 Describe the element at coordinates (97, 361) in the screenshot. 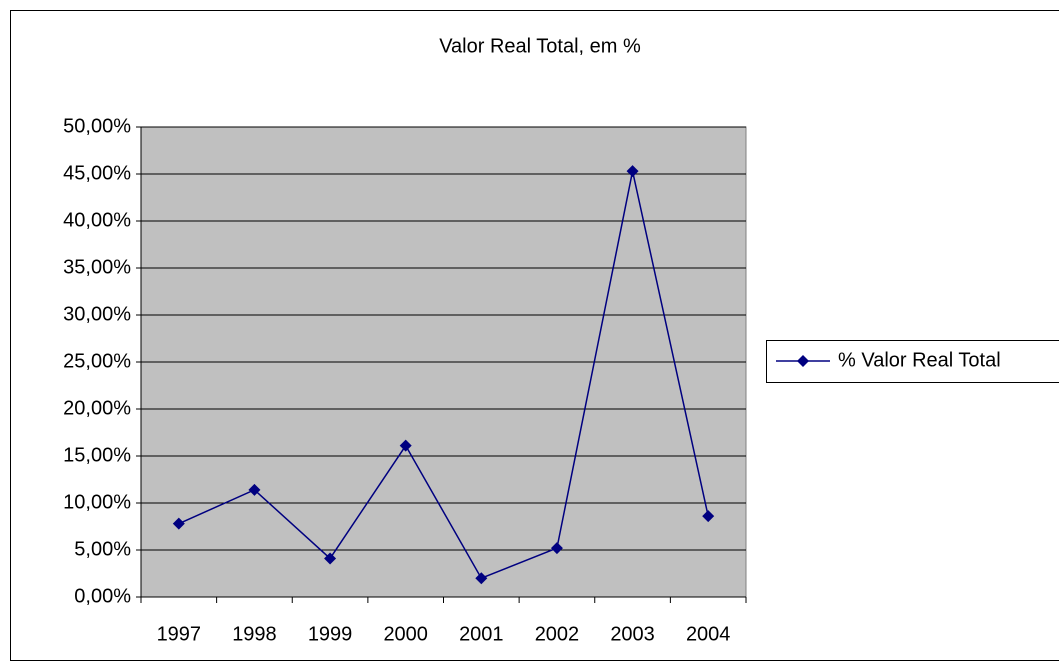

I see `y-tick-label: 25,00%` at that location.